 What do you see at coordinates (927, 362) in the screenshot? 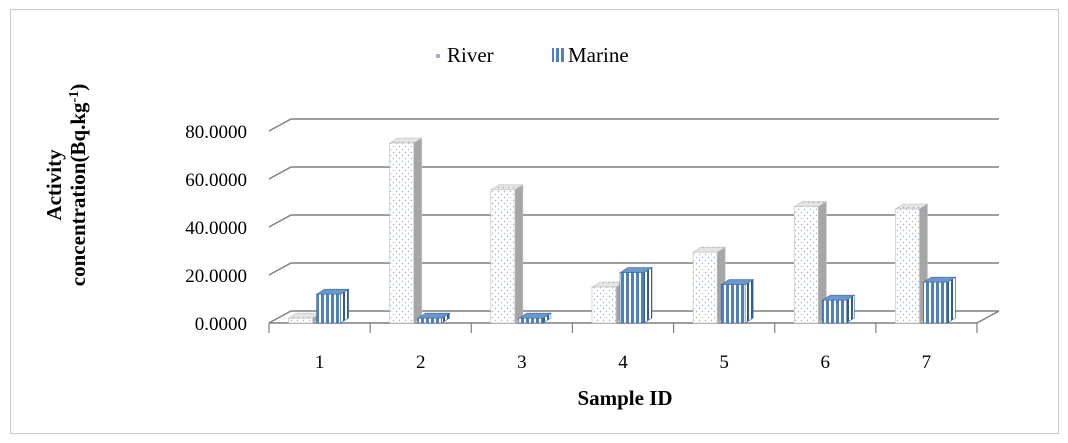
I see `x-tick-label: 7` at bounding box center [927, 362].